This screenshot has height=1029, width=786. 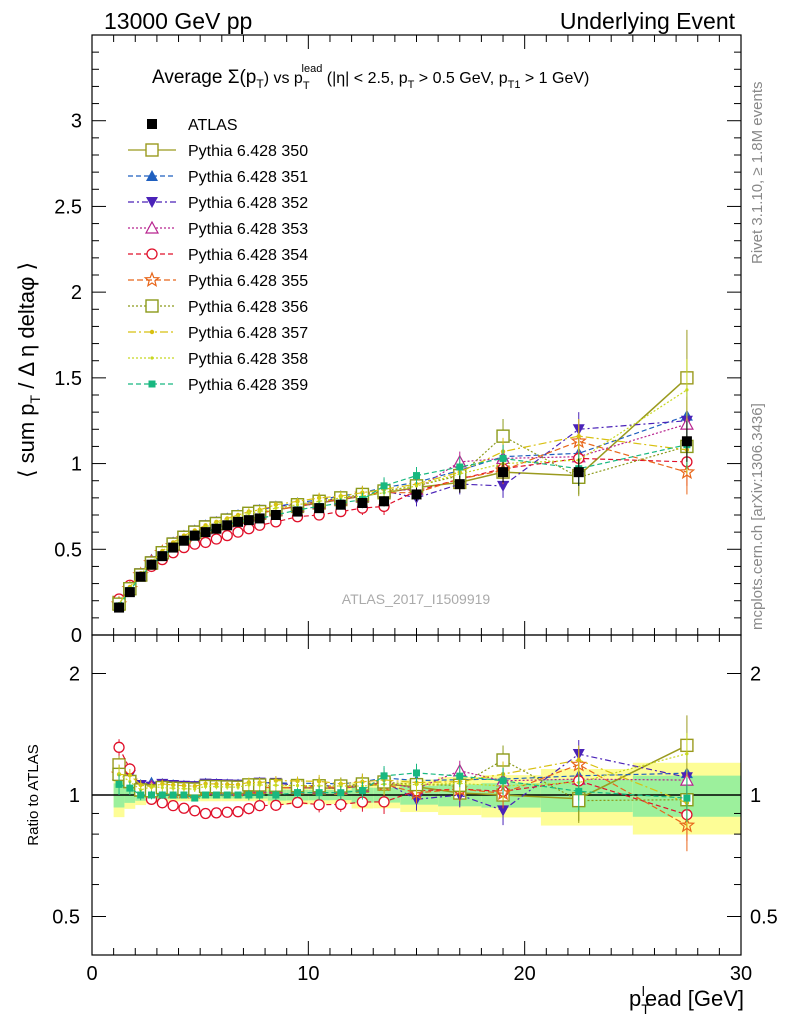 What do you see at coordinates (306, 86) in the screenshot?
I see `plot-title-e: T` at bounding box center [306, 86].